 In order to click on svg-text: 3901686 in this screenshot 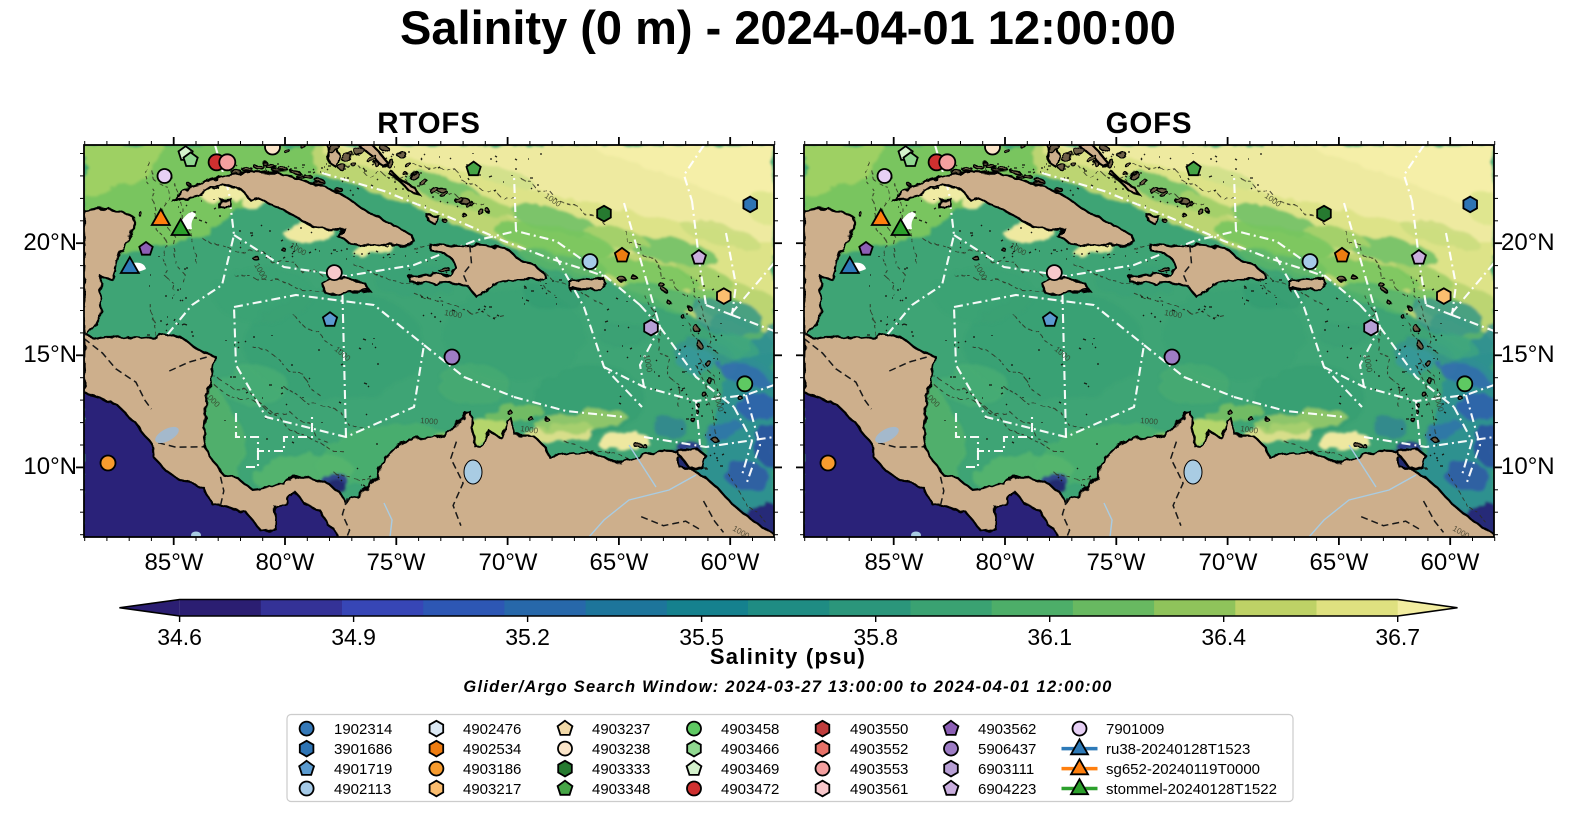, I will do `click(363, 749)`.